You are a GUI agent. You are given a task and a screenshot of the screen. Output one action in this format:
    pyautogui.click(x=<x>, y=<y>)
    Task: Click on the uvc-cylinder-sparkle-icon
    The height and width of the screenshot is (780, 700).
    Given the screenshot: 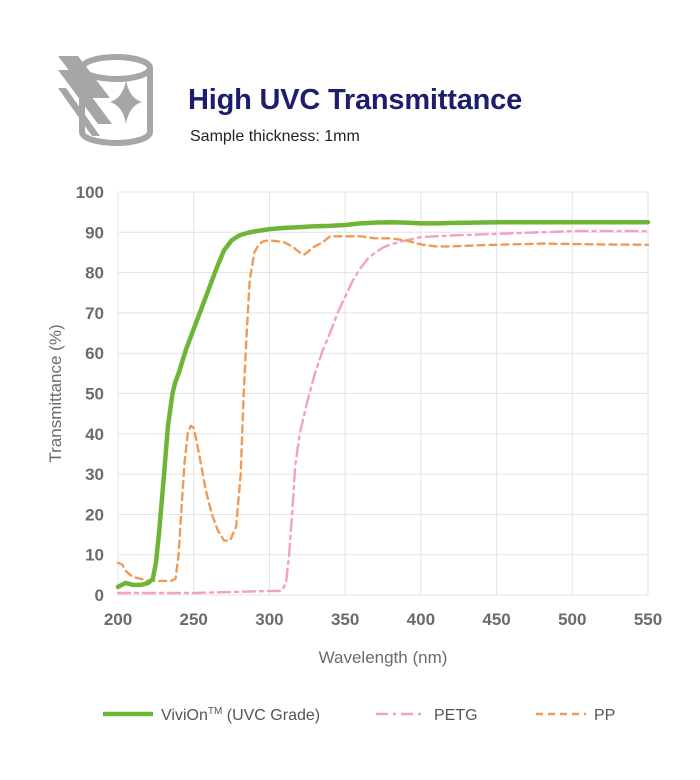 What is the action you would take?
    pyautogui.click(x=105, y=100)
    